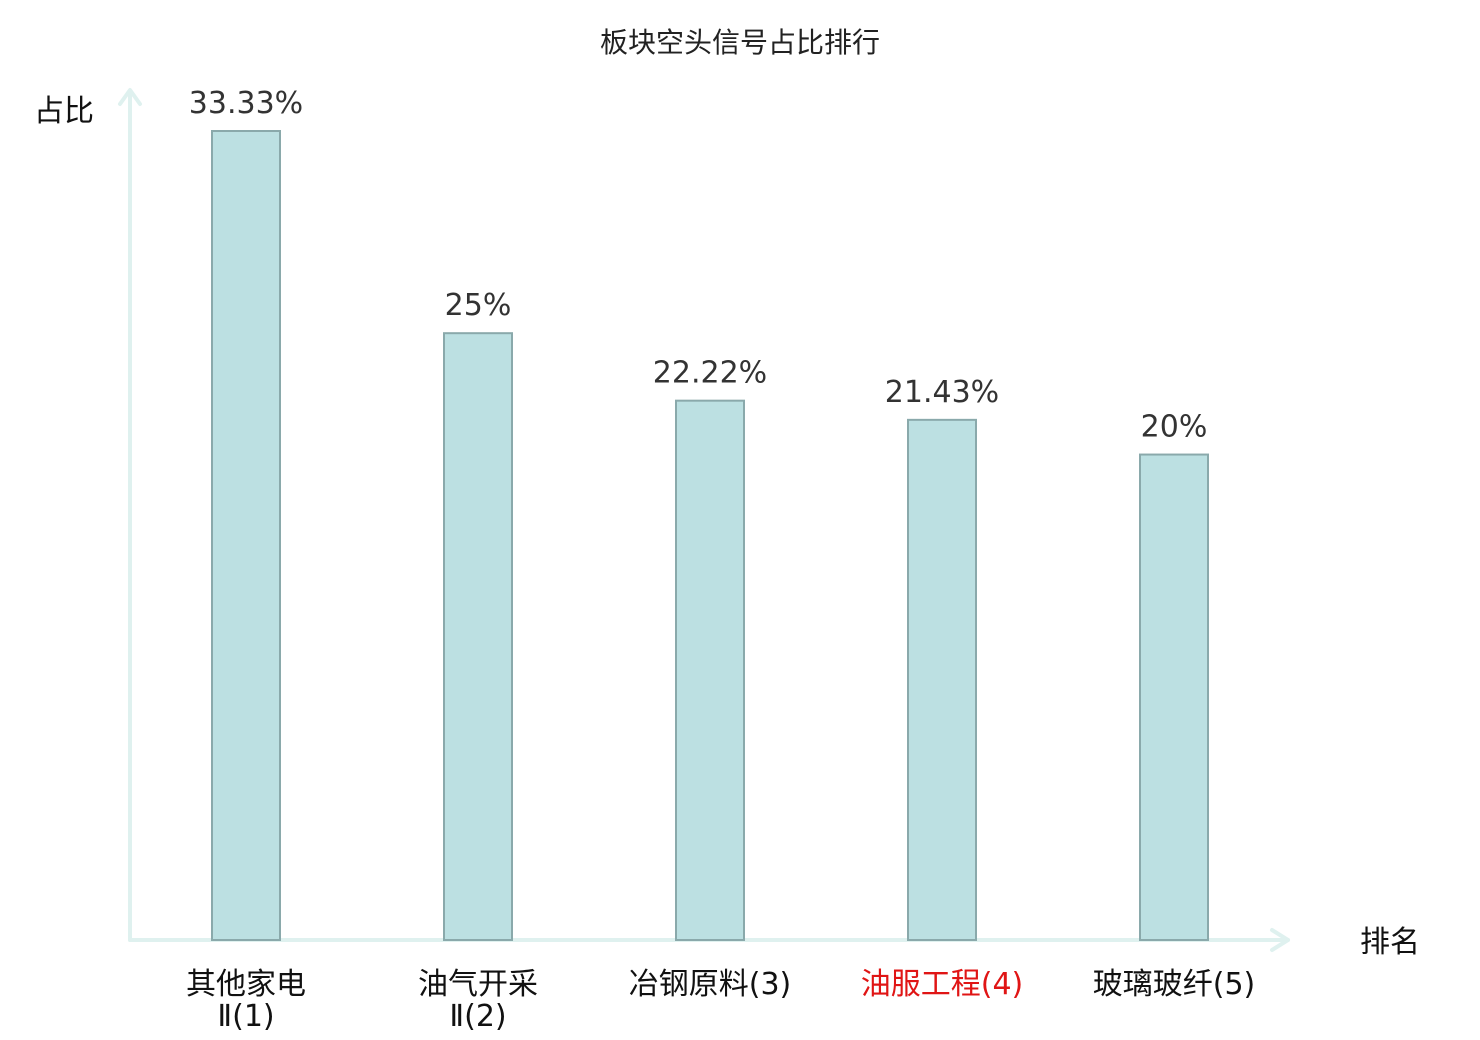 Image resolution: width=1480 pixels, height=1040 pixels. What do you see at coordinates (246, 103) in the screenshot?
I see `value-label-1: 33.33%` at bounding box center [246, 103].